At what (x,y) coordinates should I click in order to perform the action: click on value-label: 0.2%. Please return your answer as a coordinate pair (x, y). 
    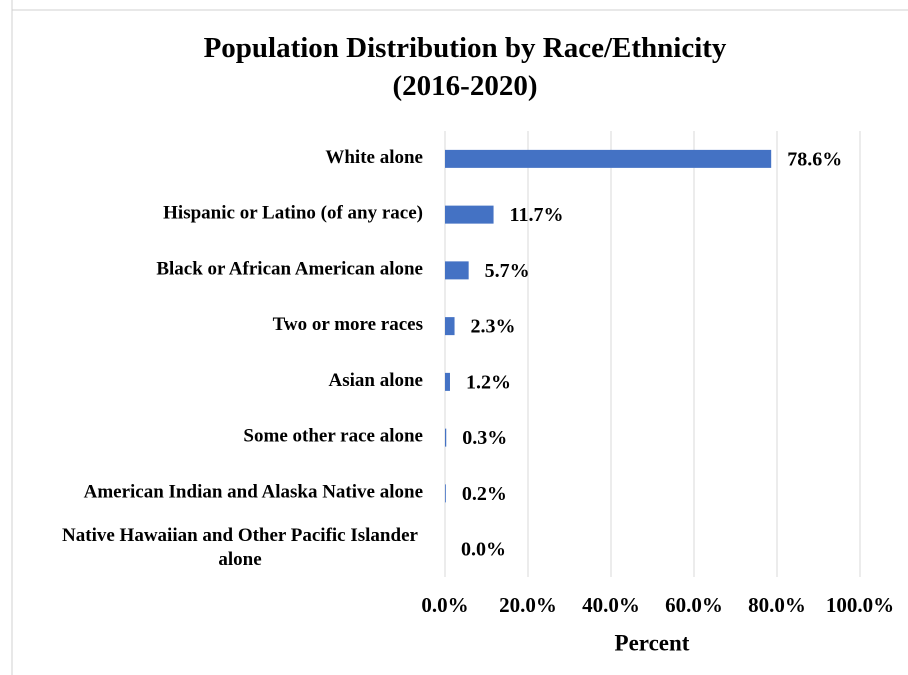
    Looking at the image, I should click on (484, 494).